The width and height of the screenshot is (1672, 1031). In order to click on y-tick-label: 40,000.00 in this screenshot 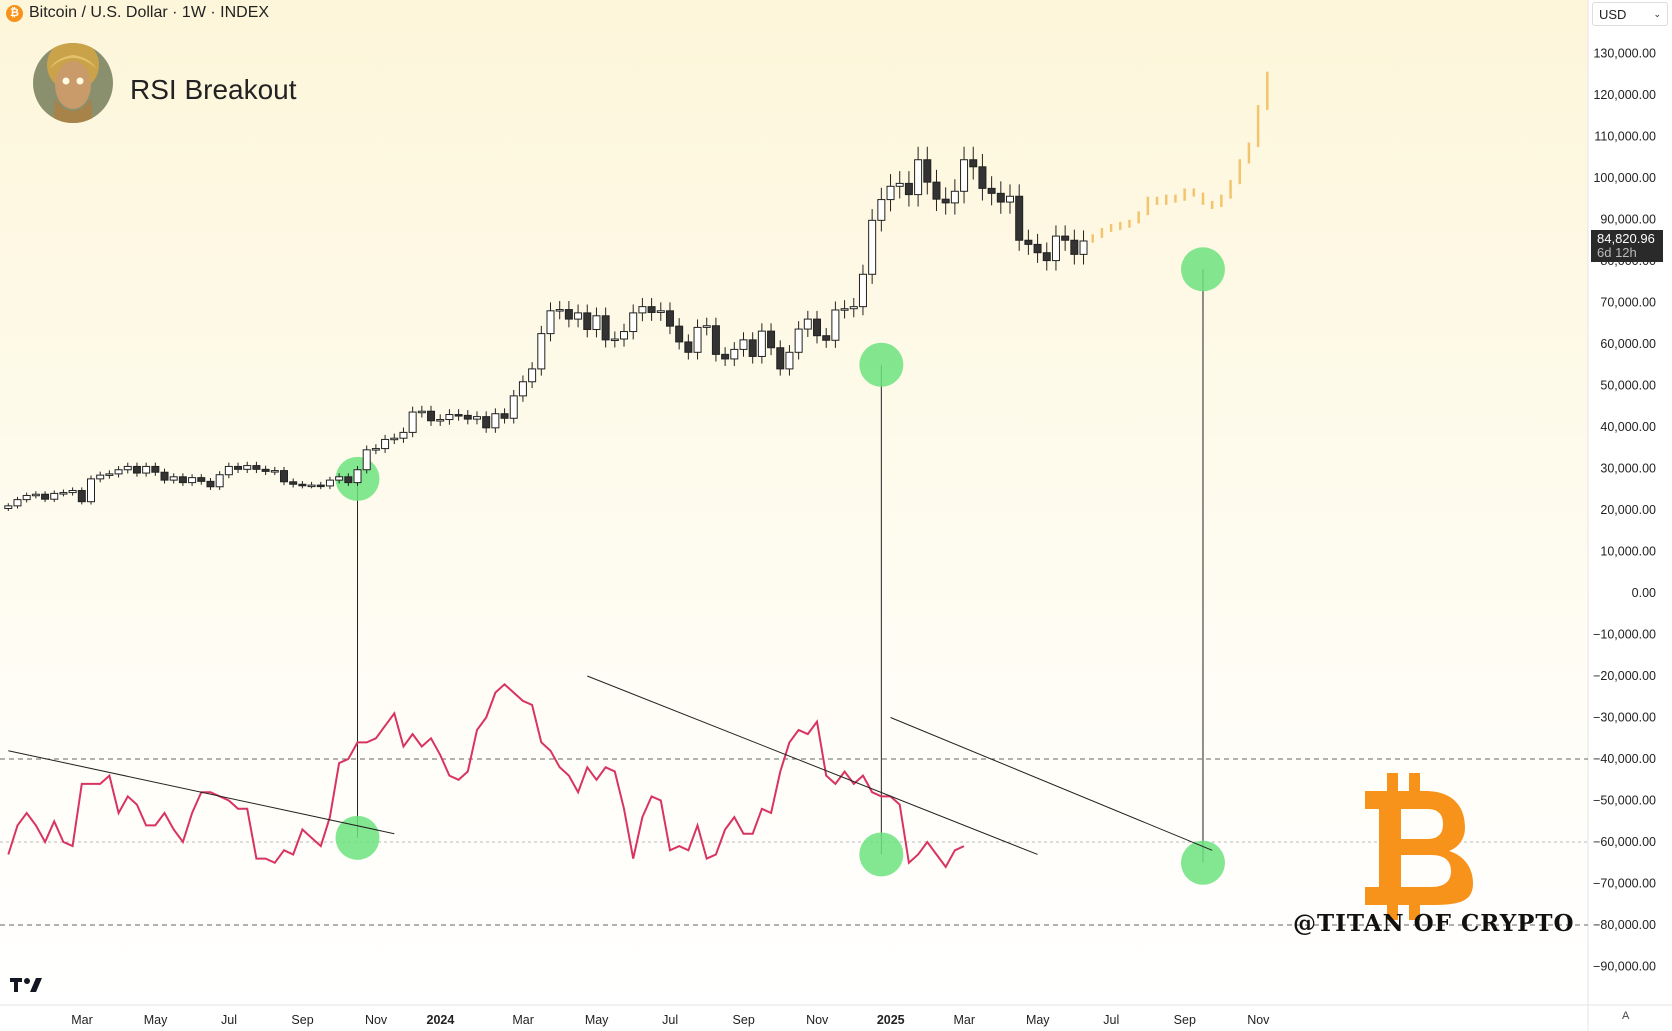, I will do `click(1628, 427)`.